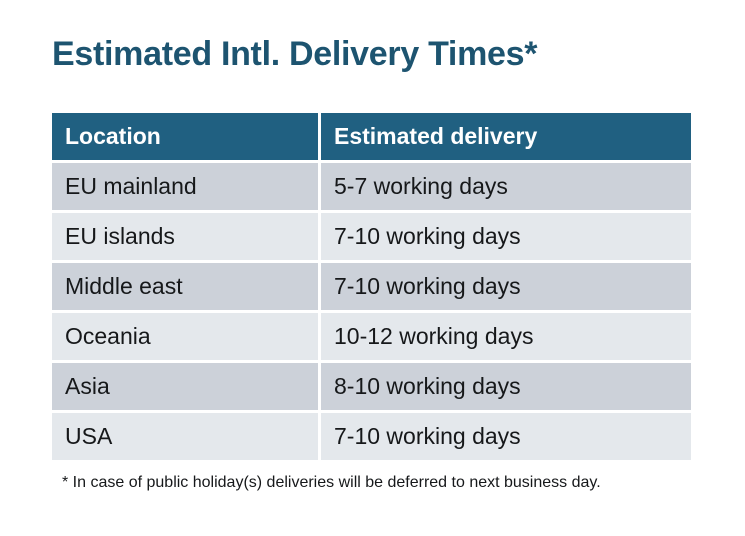  Describe the element at coordinates (185, 186) in the screenshot. I see `cell-location: EU mainland` at that location.